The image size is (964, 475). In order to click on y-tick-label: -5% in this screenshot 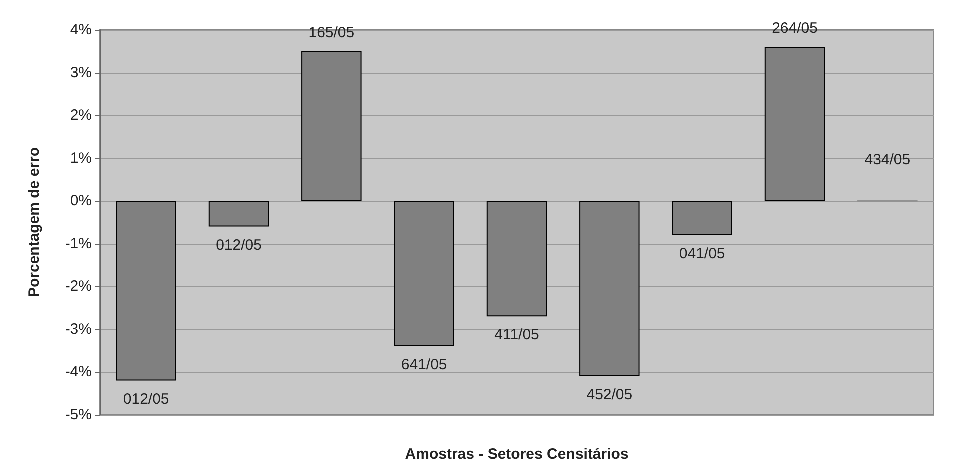, I will do `click(78, 415)`.